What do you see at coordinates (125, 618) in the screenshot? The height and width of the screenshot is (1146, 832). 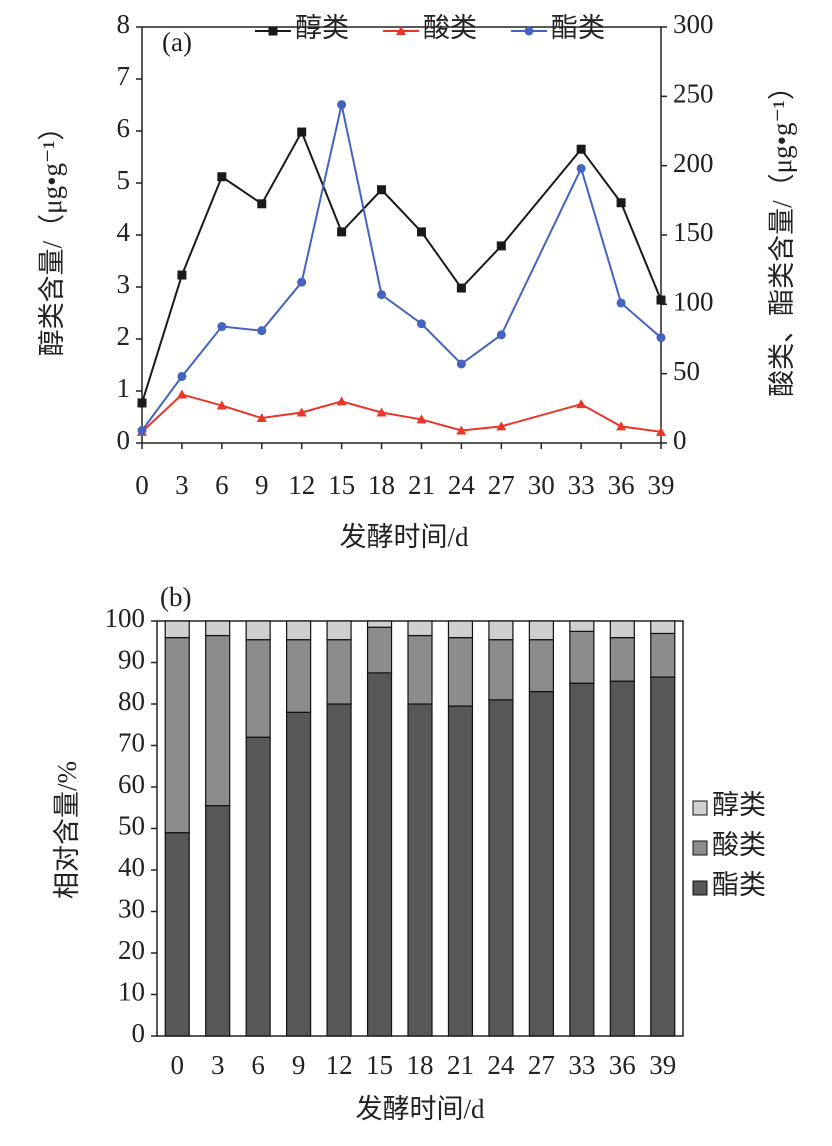 I see `y-tick-label: 100` at bounding box center [125, 618].